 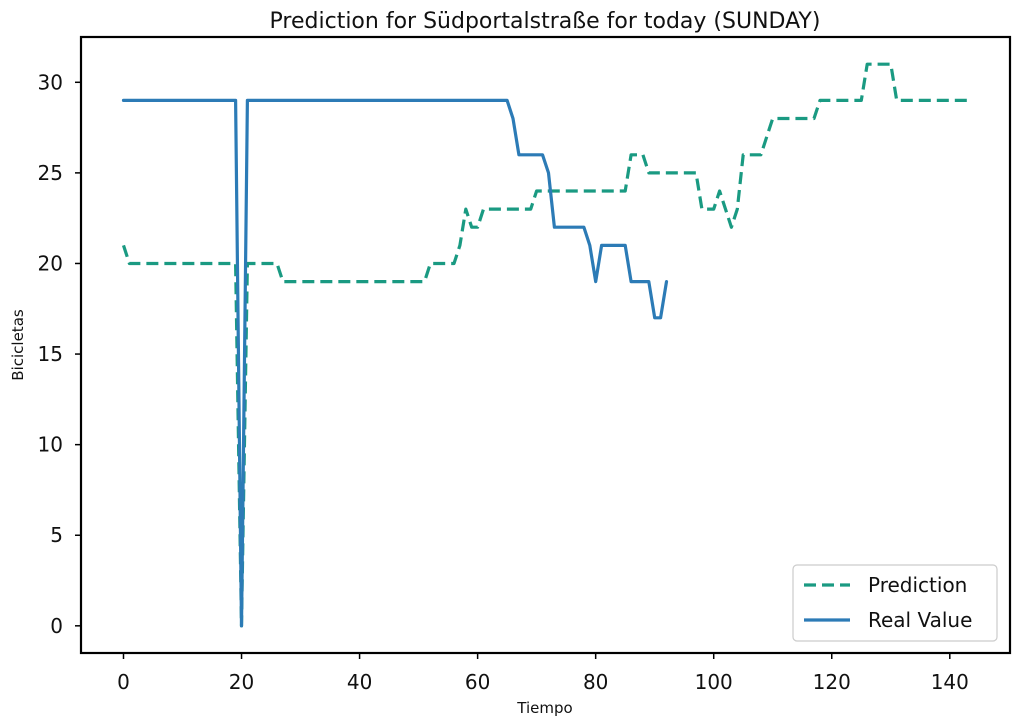 I want to click on legend-label-real-value: Real Value, so click(x=920, y=620).